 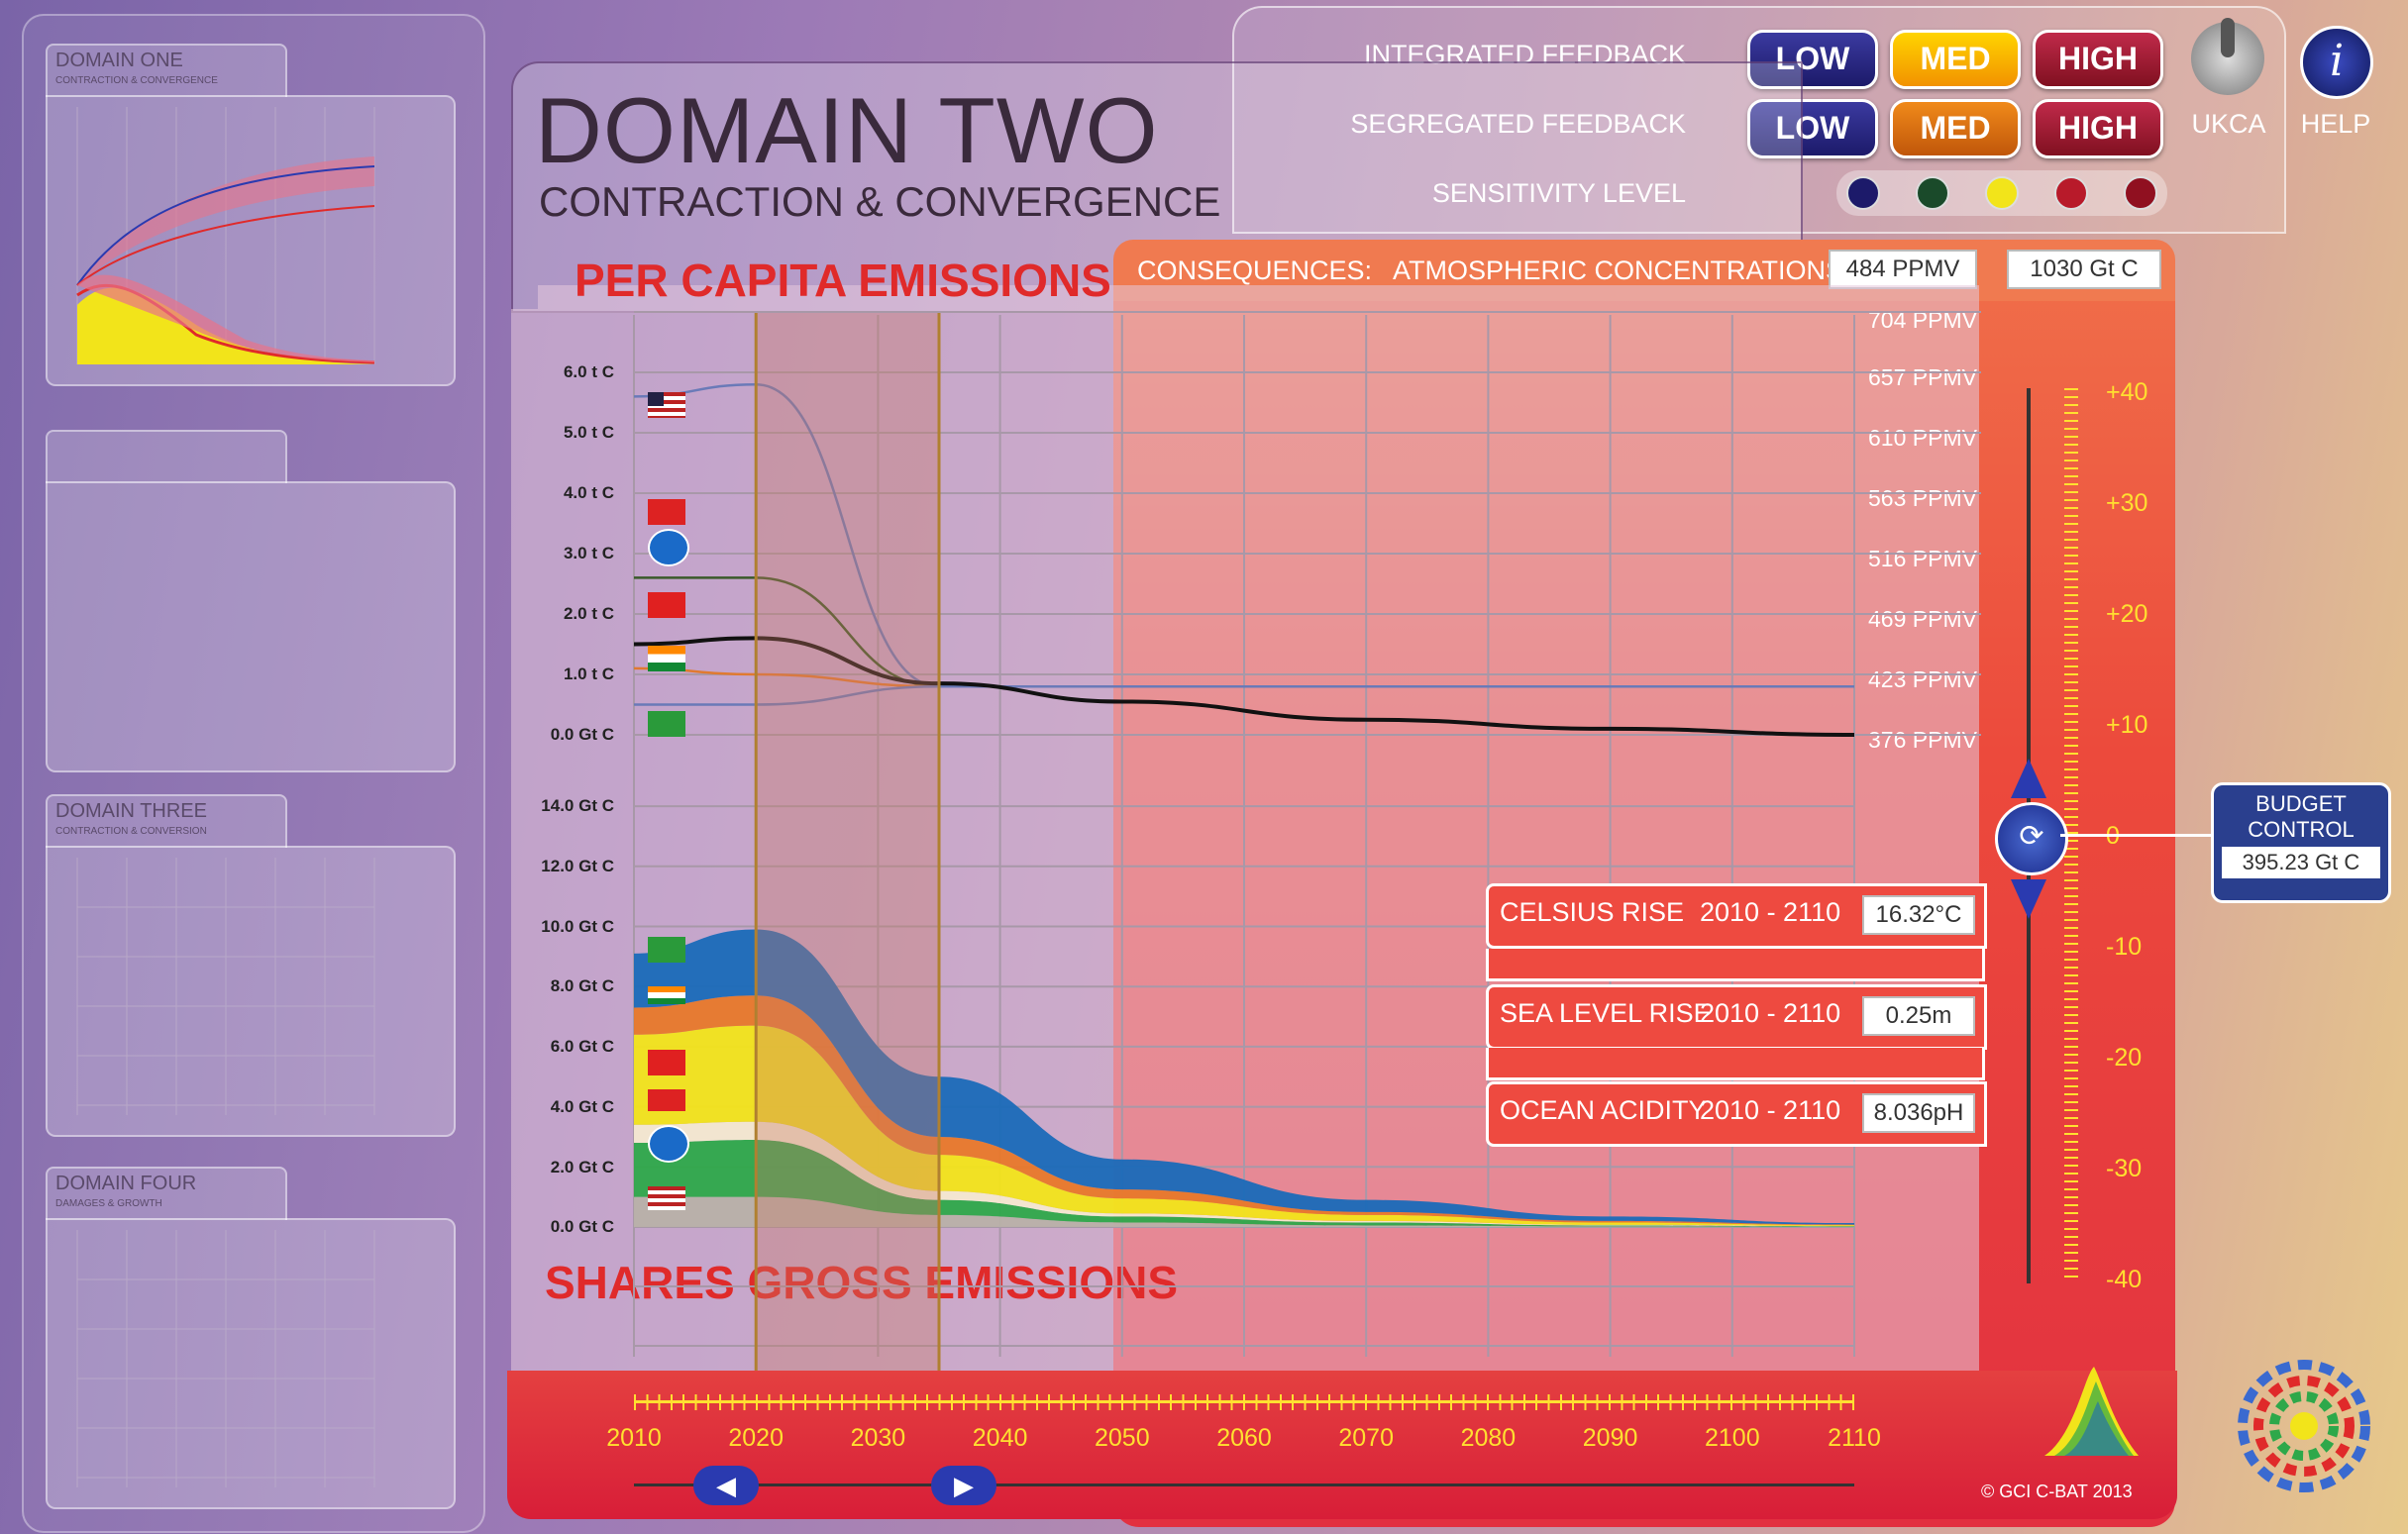 I want to click on integrated-med-button: MED, so click(x=1956, y=59).